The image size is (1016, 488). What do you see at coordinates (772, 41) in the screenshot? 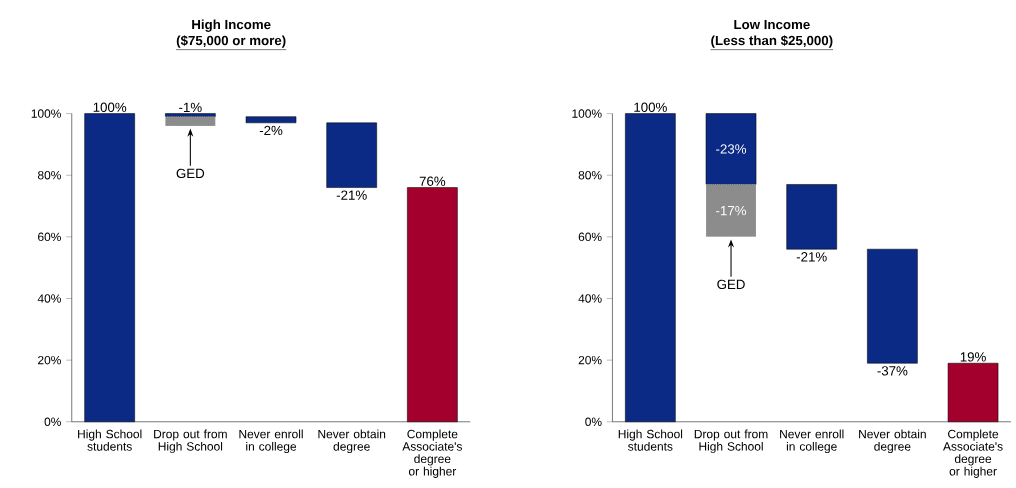
I see `chart-subtitle: (Less than $25,000)` at bounding box center [772, 41].